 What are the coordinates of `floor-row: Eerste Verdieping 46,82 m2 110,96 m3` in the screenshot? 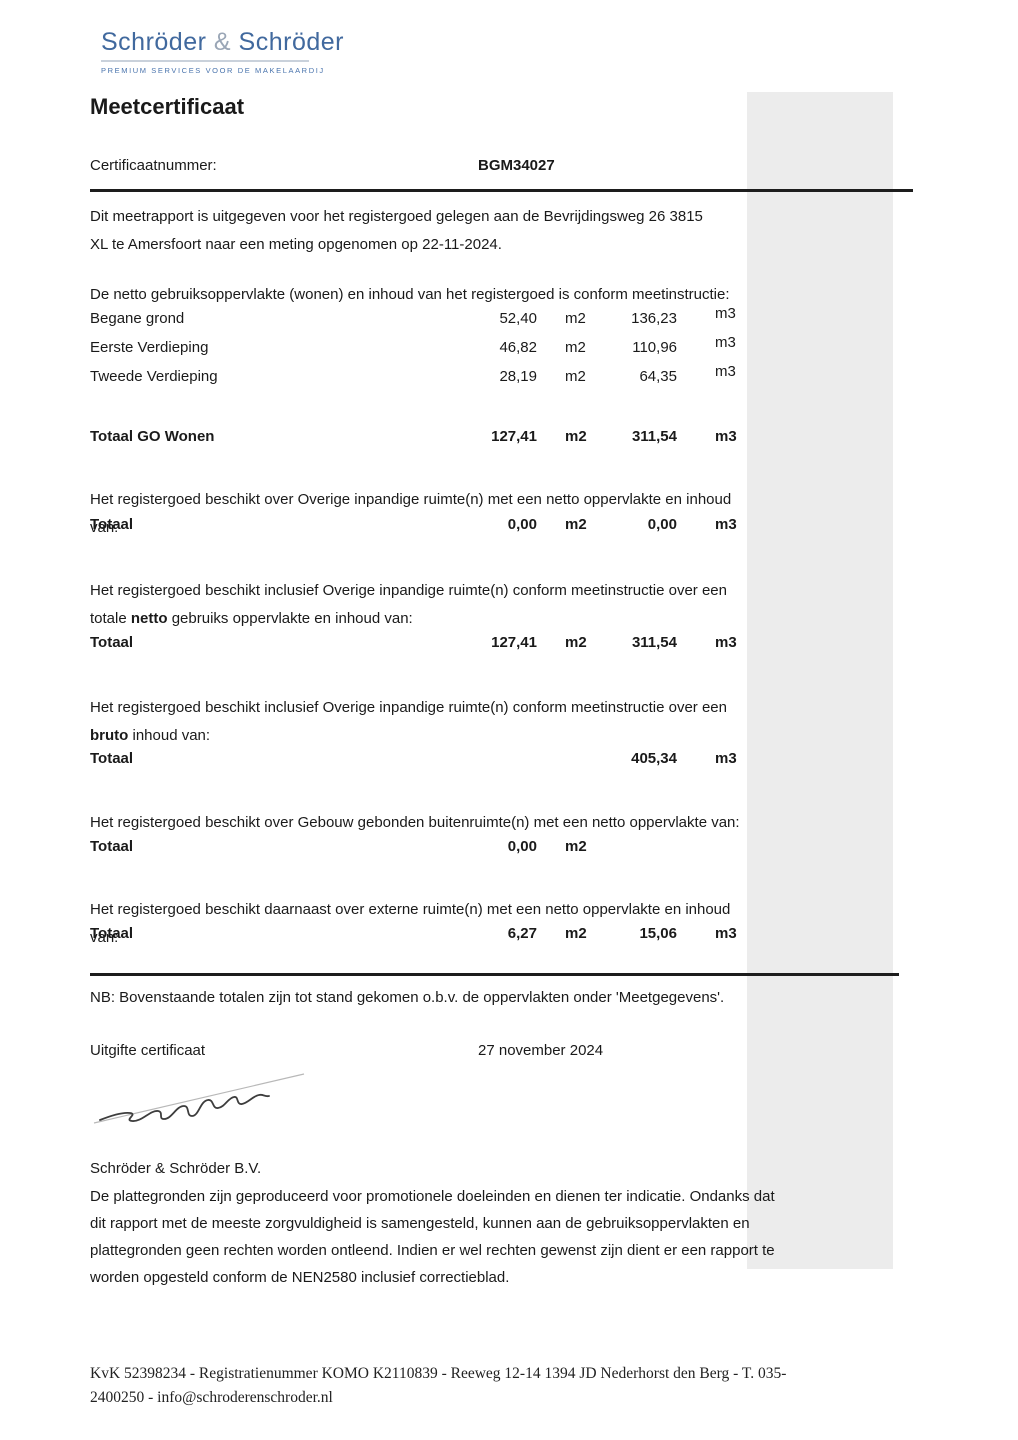 It's located at (417, 347).